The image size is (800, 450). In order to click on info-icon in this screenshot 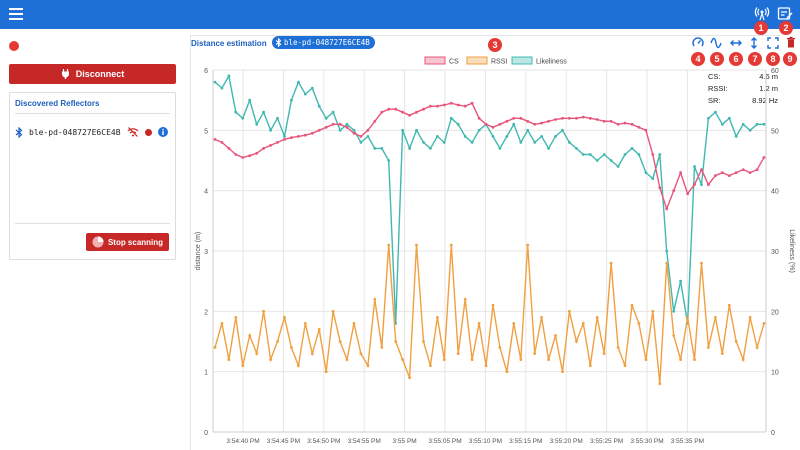, I will do `click(162, 132)`.